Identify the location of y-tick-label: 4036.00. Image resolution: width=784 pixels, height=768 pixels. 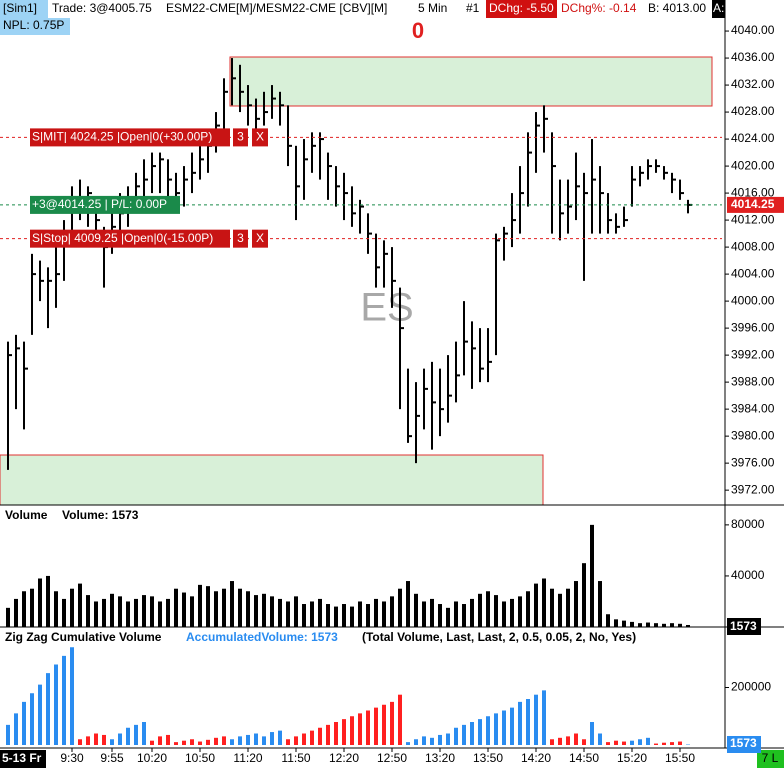
(753, 57).